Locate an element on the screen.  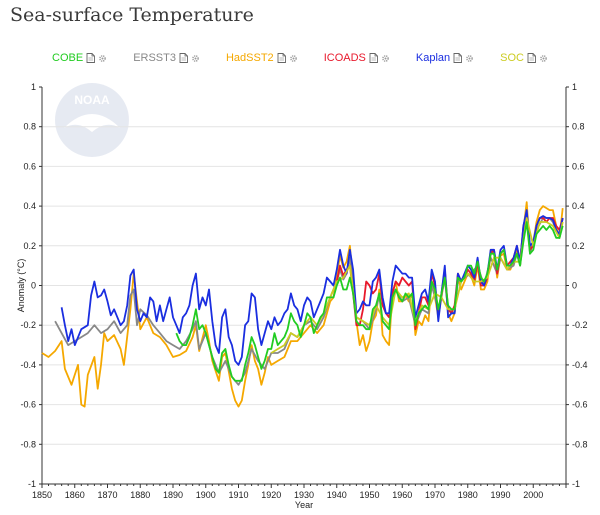
y-tick-label-right: 0 is located at coordinates (574, 286).